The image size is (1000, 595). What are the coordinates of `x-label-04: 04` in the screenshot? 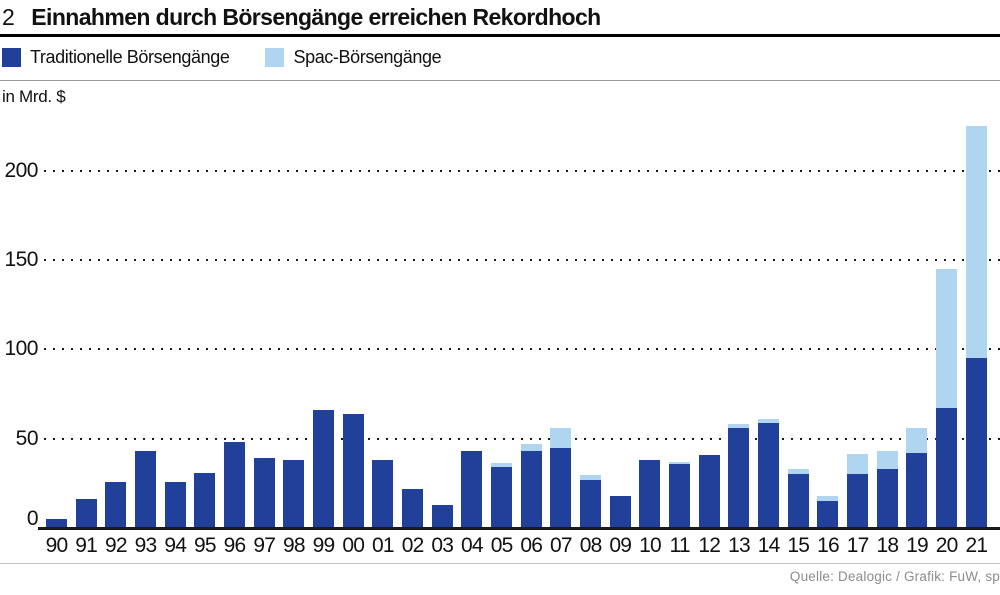 It's located at (472, 545).